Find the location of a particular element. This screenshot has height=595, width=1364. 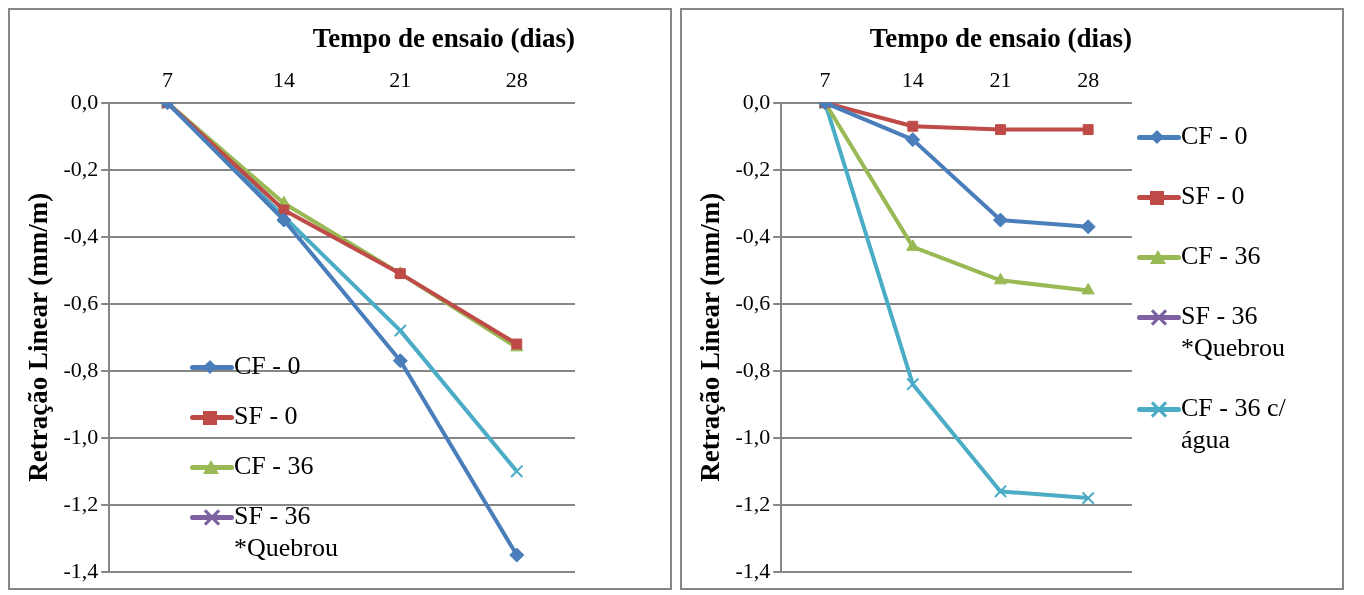

legend-label: CF - 36 c/ água is located at coordinates (1234, 424).